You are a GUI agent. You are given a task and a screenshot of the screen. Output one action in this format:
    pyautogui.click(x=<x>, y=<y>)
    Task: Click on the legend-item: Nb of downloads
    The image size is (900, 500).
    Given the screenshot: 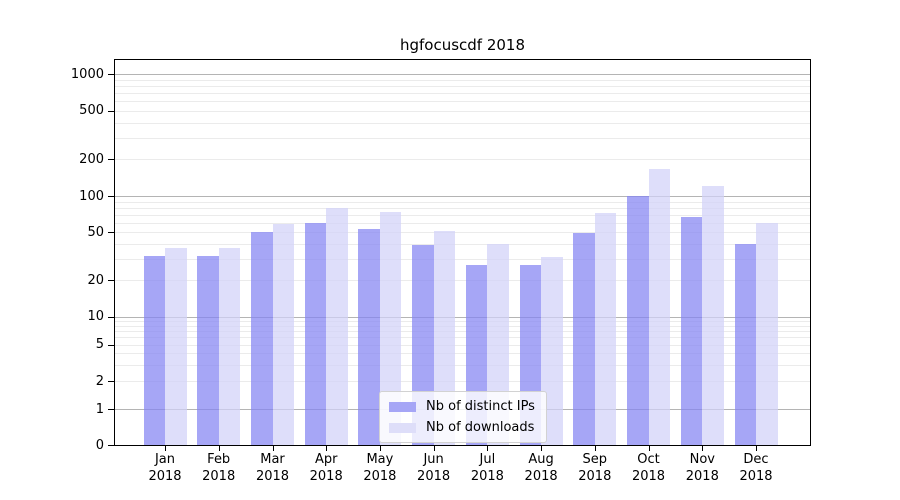 What is the action you would take?
    pyautogui.click(x=462, y=427)
    